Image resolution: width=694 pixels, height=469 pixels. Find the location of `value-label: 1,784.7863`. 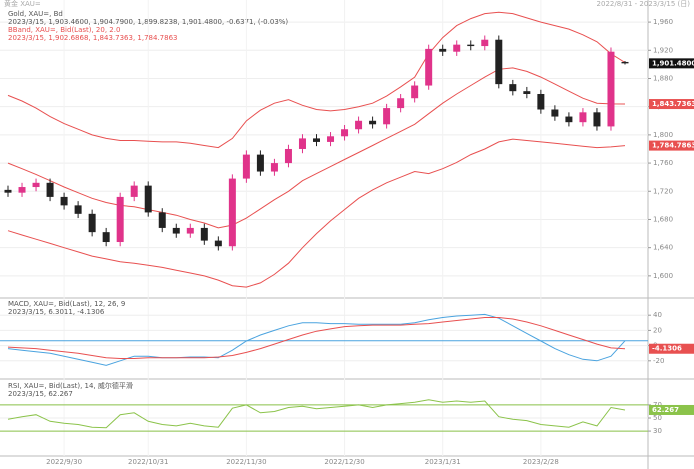

value-label: 1,784.7863 is located at coordinates (673, 146).